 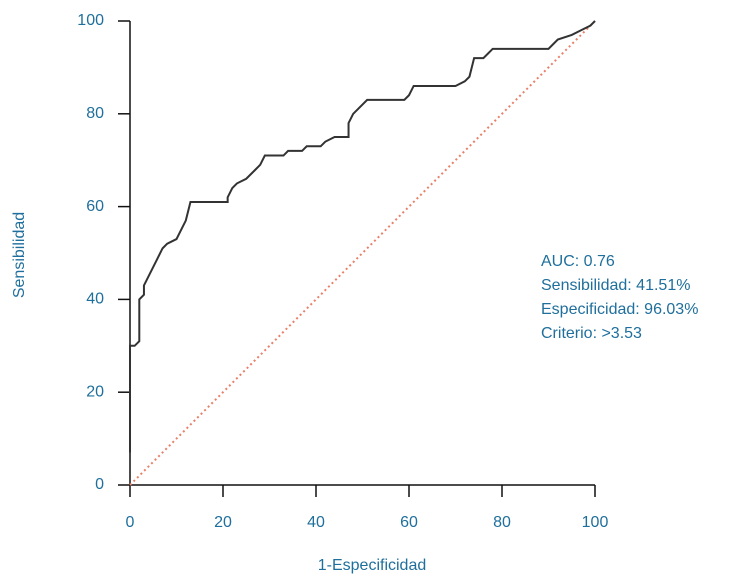 I want to click on x-tick-label: 80, so click(x=502, y=522).